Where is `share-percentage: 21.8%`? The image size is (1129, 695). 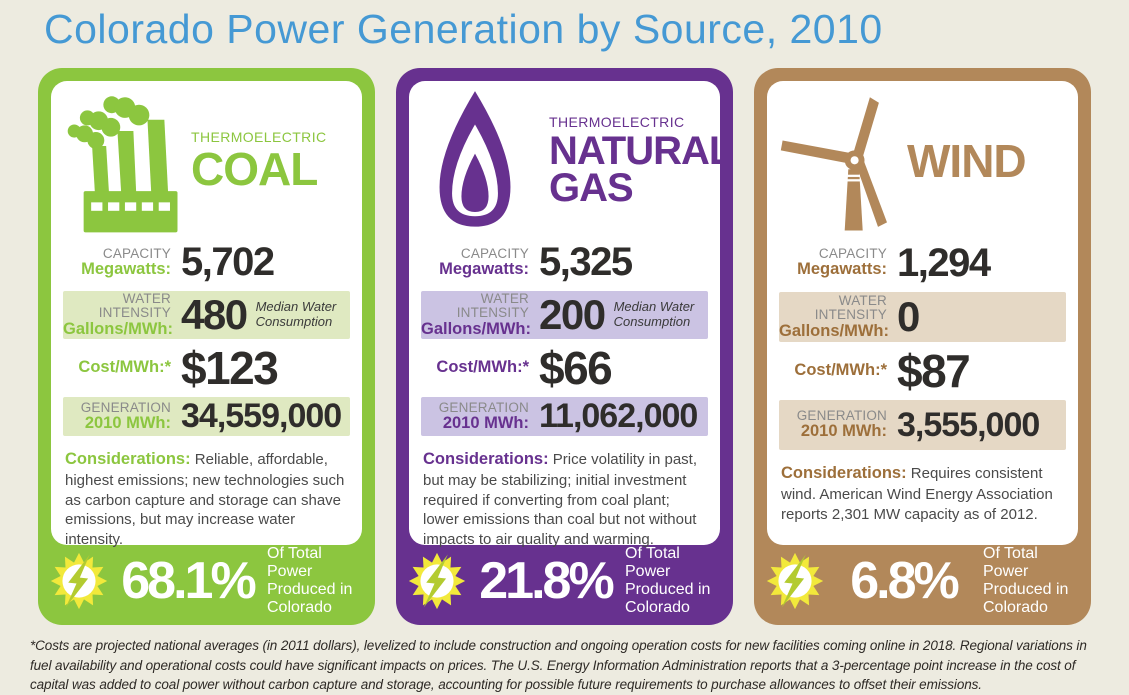
share-percentage: 21.8% is located at coordinates (546, 581).